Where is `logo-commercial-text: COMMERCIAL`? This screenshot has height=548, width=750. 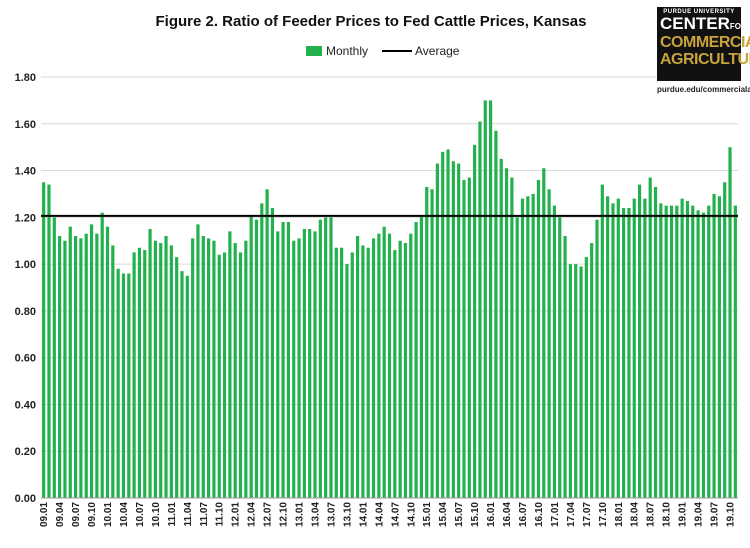 logo-commercial-text: COMMERCIAL is located at coordinates (705, 42).